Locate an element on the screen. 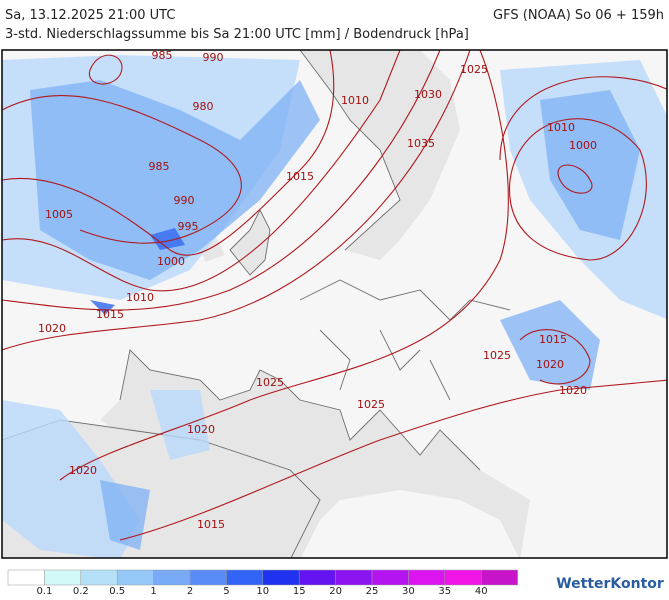 The height and width of the screenshot is (600, 669). isobar-label: 1030 is located at coordinates (428, 94).